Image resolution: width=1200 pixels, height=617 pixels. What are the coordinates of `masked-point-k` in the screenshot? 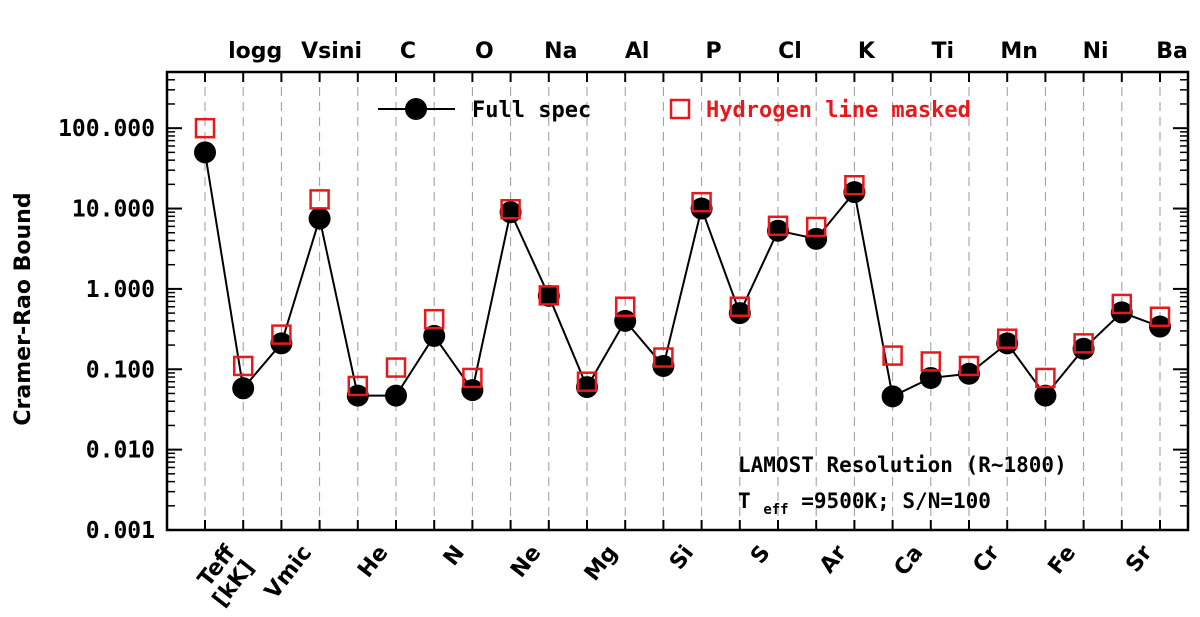 It's located at (854, 185).